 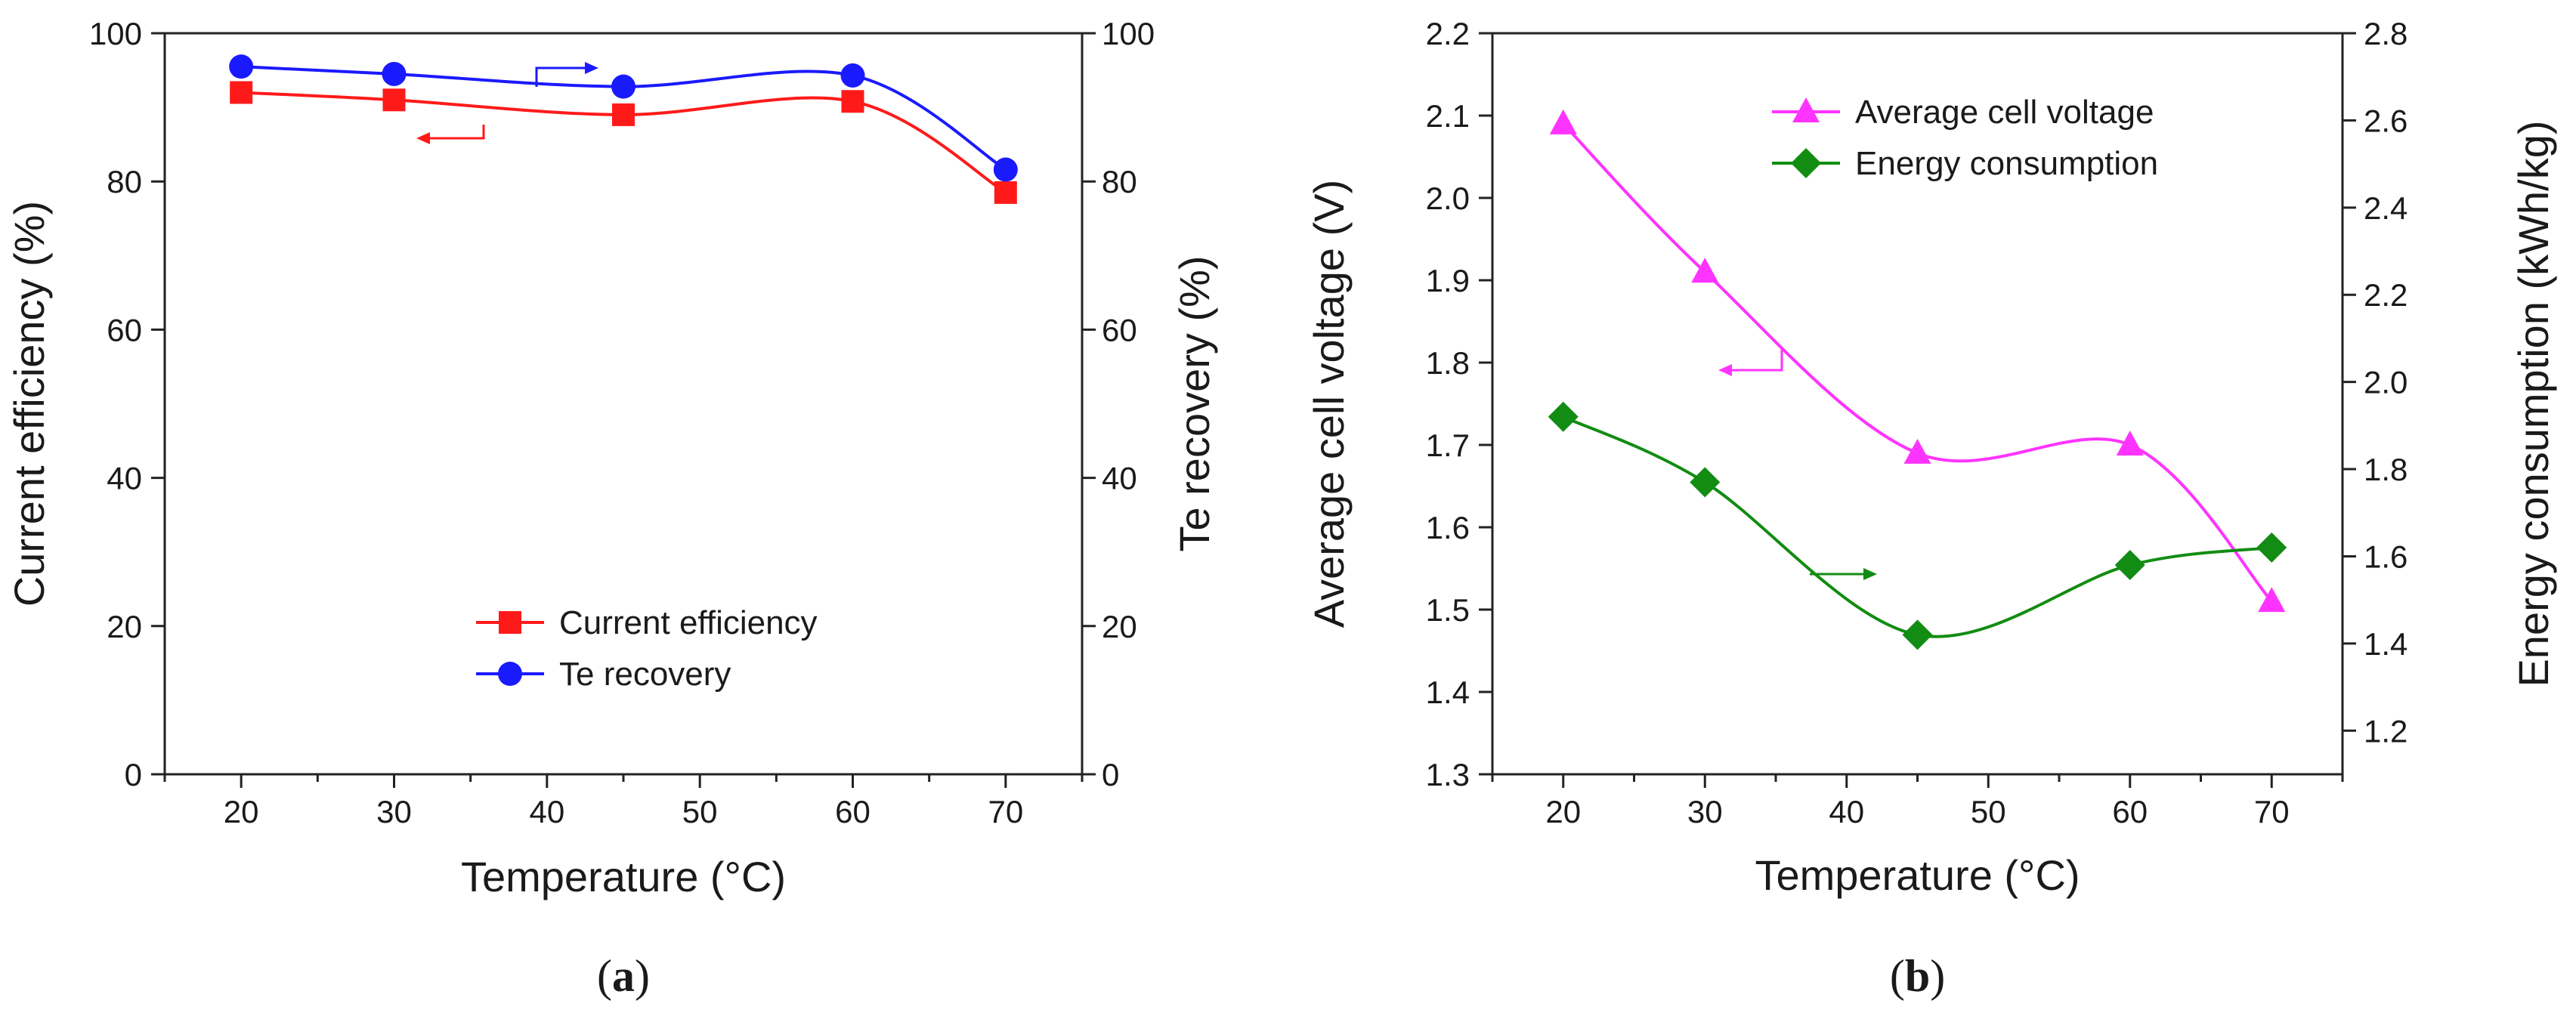 I want to click on y2-tick-label: 20, so click(x=1119, y=627).